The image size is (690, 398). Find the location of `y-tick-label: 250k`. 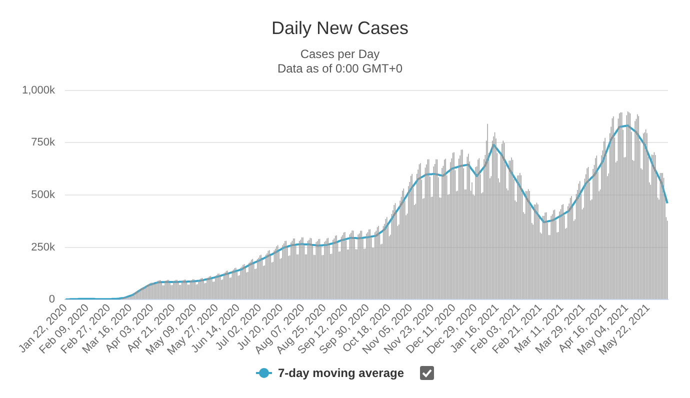

y-tick-label: 250k is located at coordinates (43, 247).